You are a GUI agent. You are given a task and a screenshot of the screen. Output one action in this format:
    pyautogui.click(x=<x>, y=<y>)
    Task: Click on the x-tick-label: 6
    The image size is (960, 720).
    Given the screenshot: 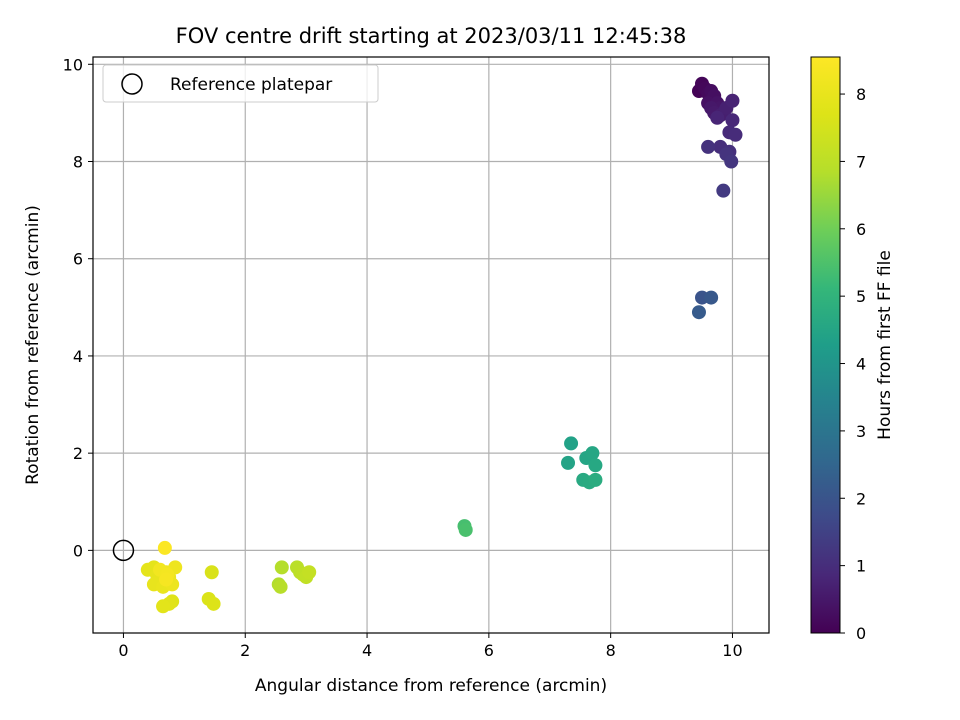 What is the action you would take?
    pyautogui.click(x=489, y=650)
    